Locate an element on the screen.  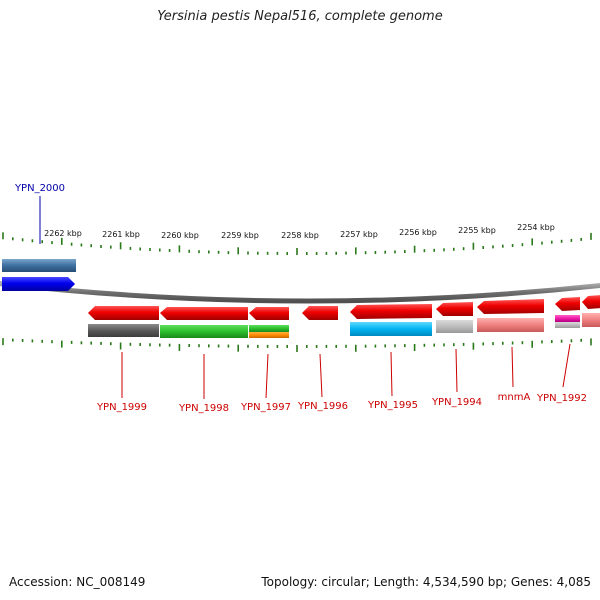
gene-arrow-next is located at coordinates (591, 302).